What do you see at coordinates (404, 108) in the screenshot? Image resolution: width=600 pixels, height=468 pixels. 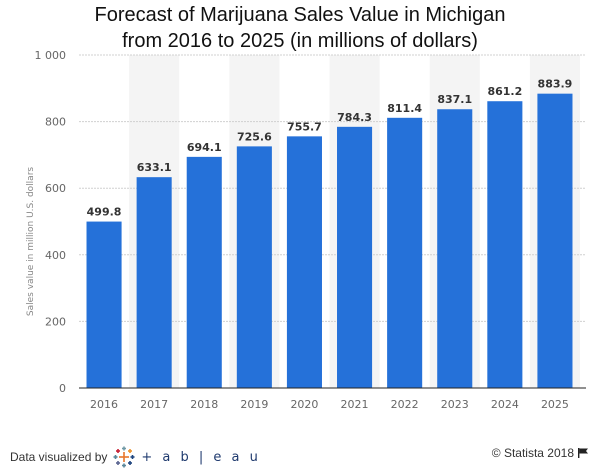 I see `data-label: 811.4` at bounding box center [404, 108].